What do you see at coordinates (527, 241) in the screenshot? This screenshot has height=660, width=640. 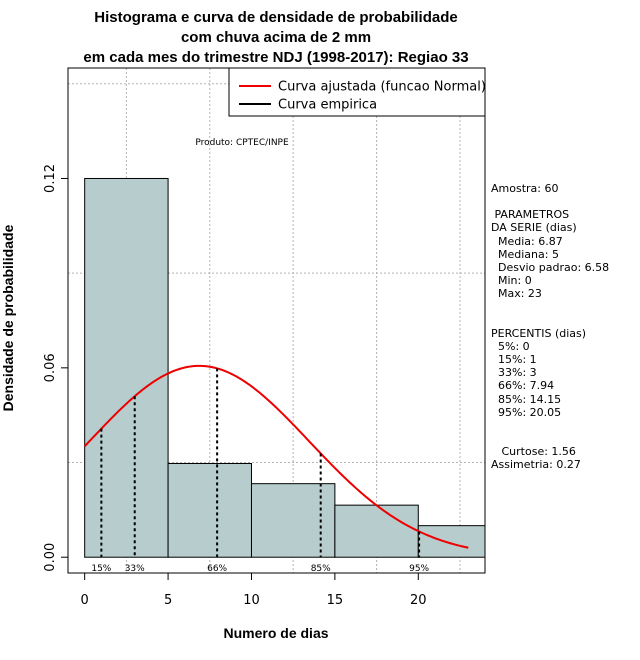 I see `stats-line-4: Media: 6.87` at bounding box center [527, 241].